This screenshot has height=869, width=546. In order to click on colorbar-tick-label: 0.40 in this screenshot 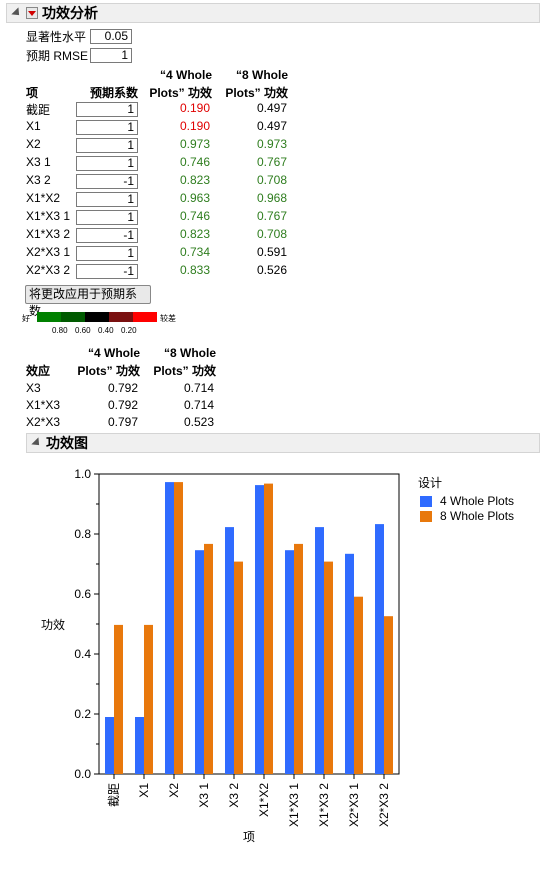, I will do `click(106, 330)`.